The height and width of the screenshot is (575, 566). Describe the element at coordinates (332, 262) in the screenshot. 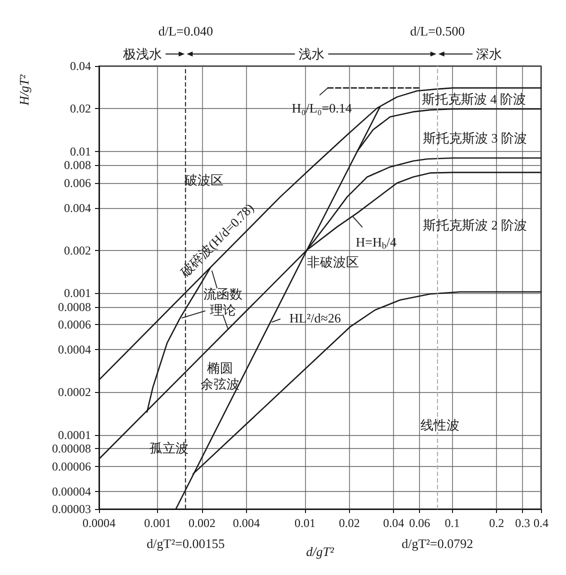

I see `annotation: 非破波区` at that location.